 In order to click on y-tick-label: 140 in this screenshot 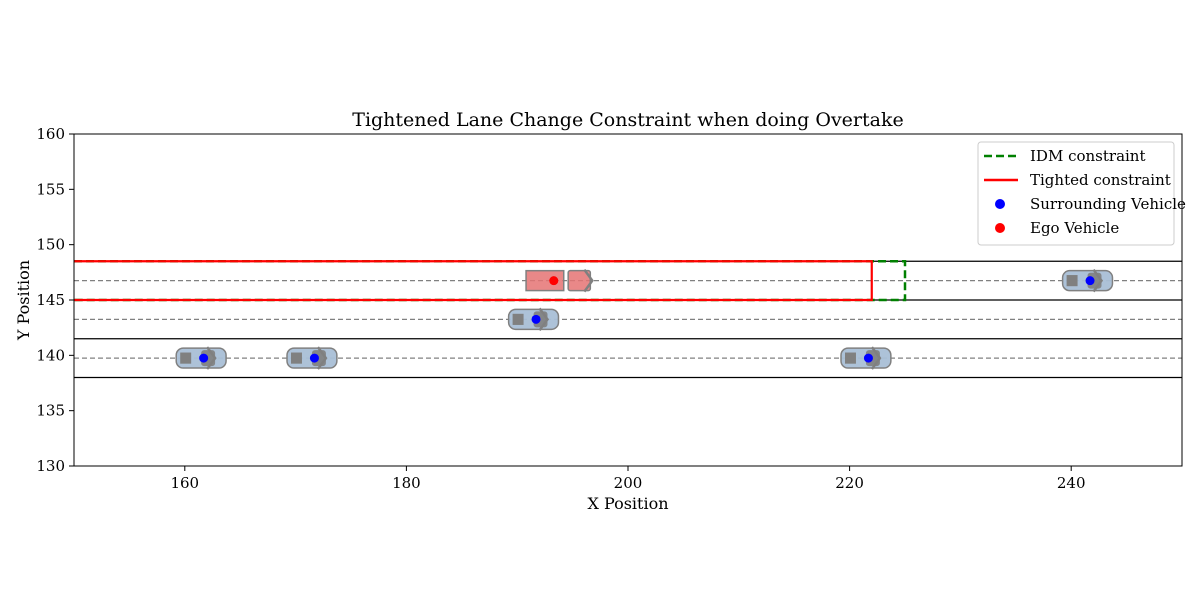, I will do `click(50, 355)`.